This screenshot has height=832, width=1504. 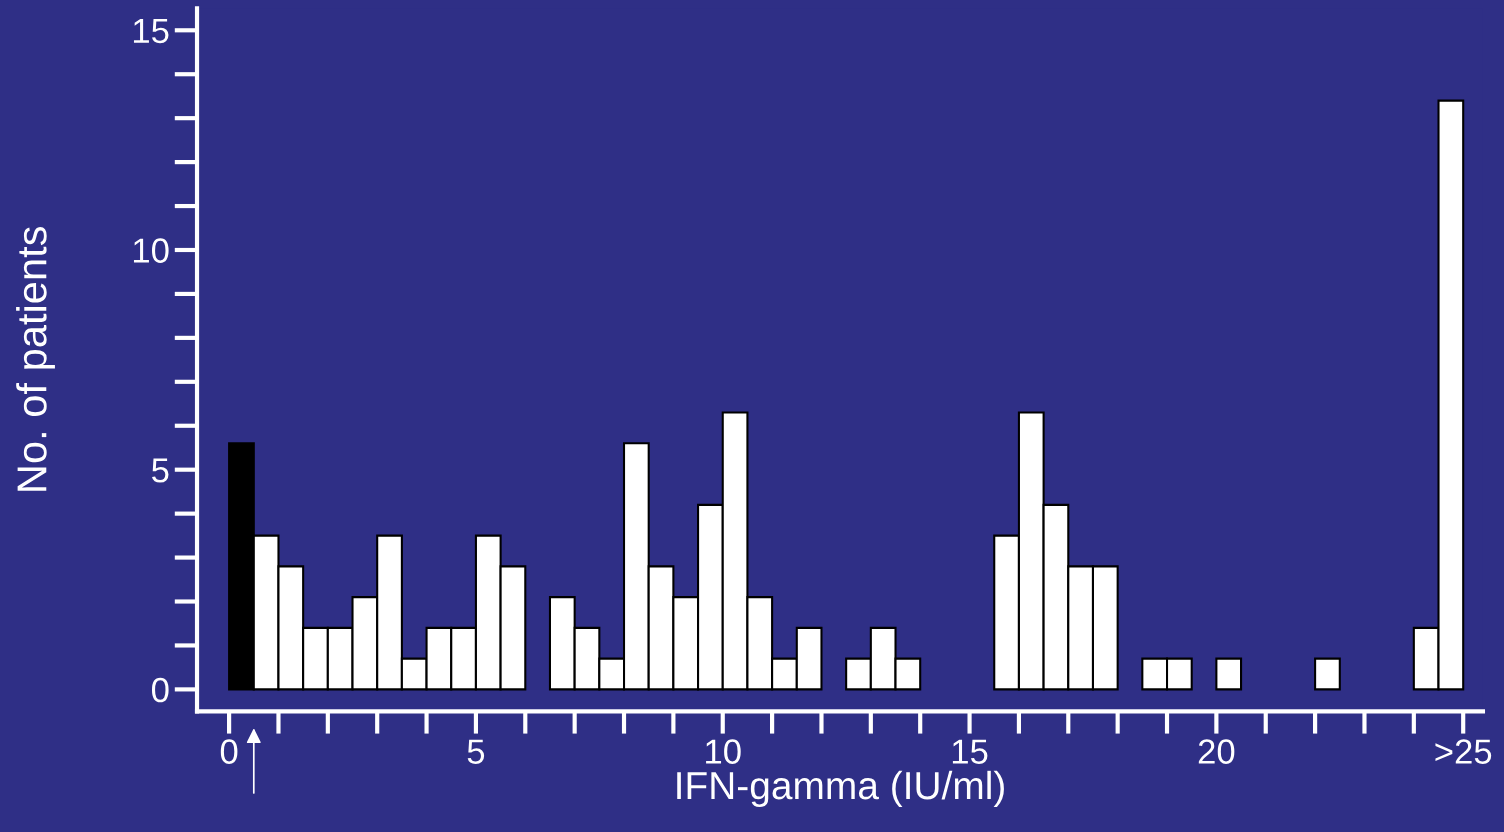 What do you see at coordinates (476, 751) in the screenshot?
I see `x-tick-label: 5` at bounding box center [476, 751].